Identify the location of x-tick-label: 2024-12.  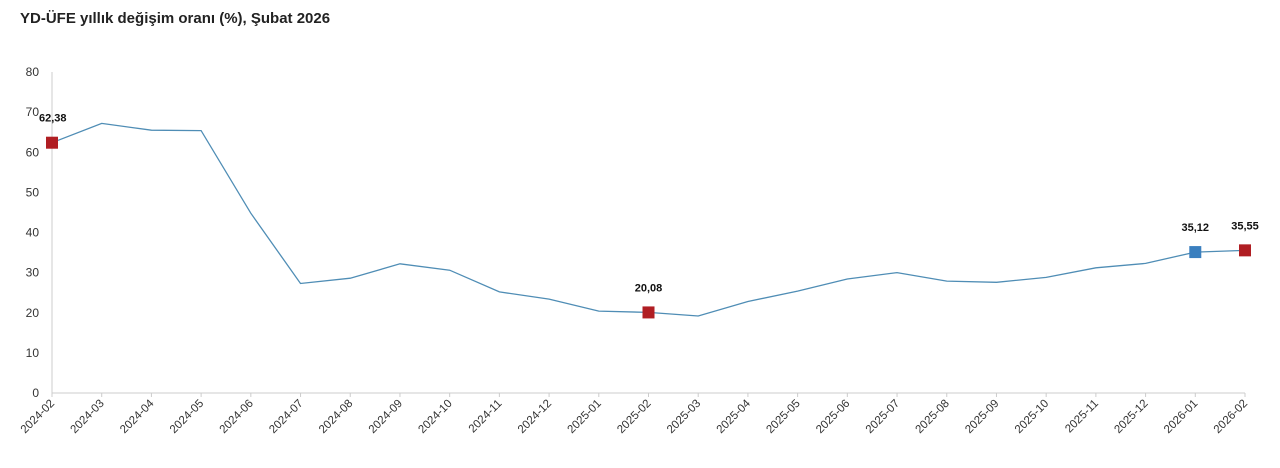
(535, 417).